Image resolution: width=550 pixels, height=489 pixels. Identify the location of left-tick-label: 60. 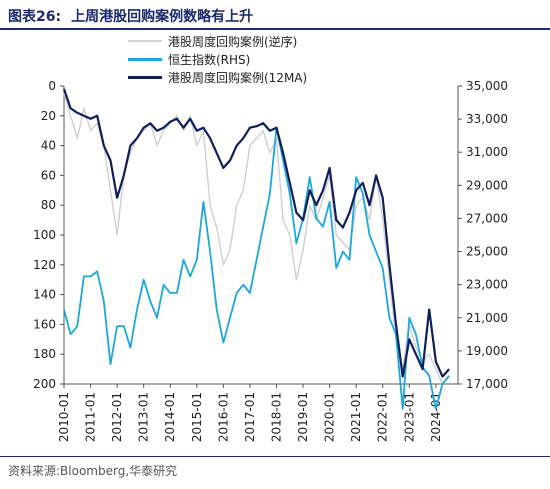
(48, 175).